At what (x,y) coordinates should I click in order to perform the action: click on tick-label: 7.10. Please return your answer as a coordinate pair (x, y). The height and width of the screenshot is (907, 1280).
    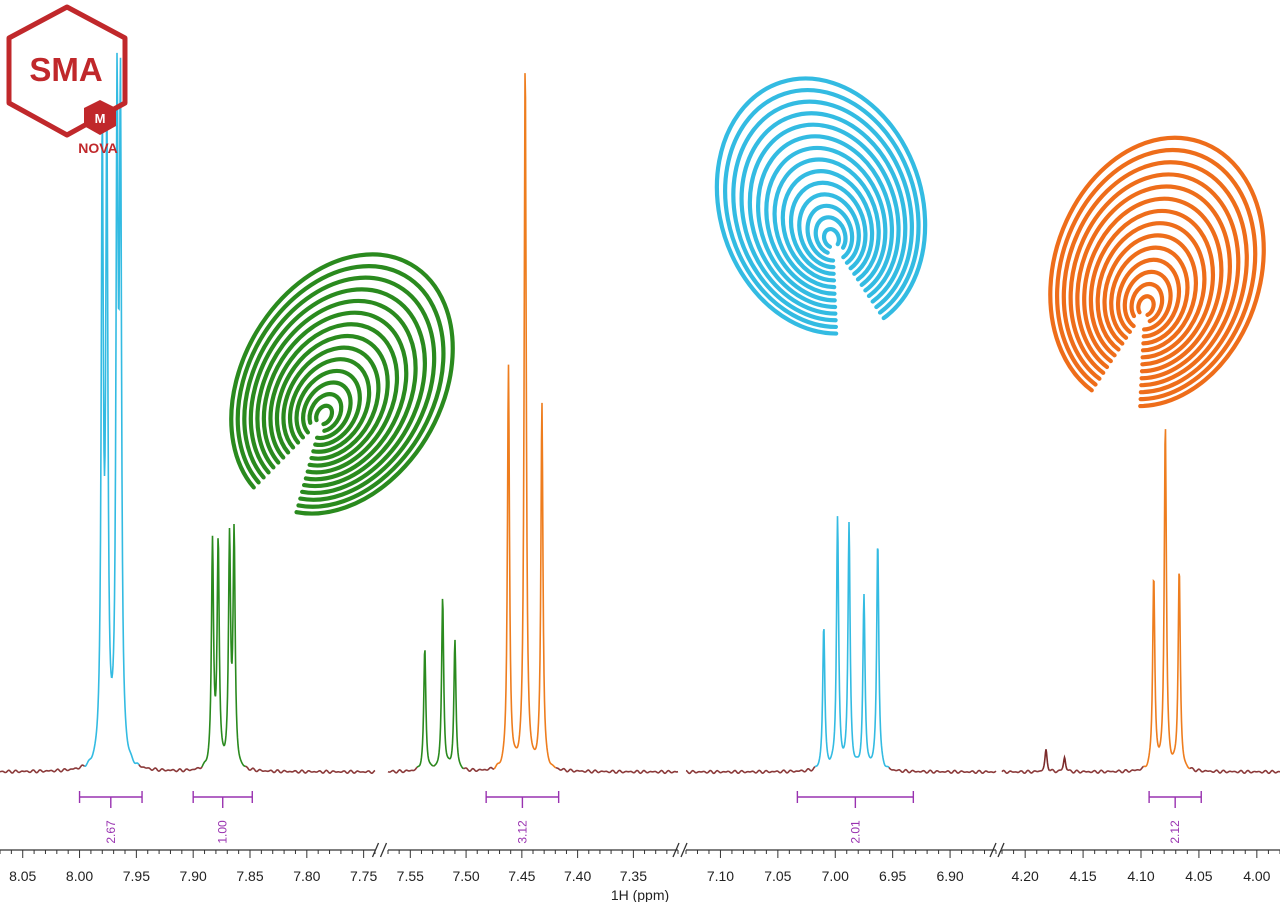
    Looking at the image, I should click on (720, 876).